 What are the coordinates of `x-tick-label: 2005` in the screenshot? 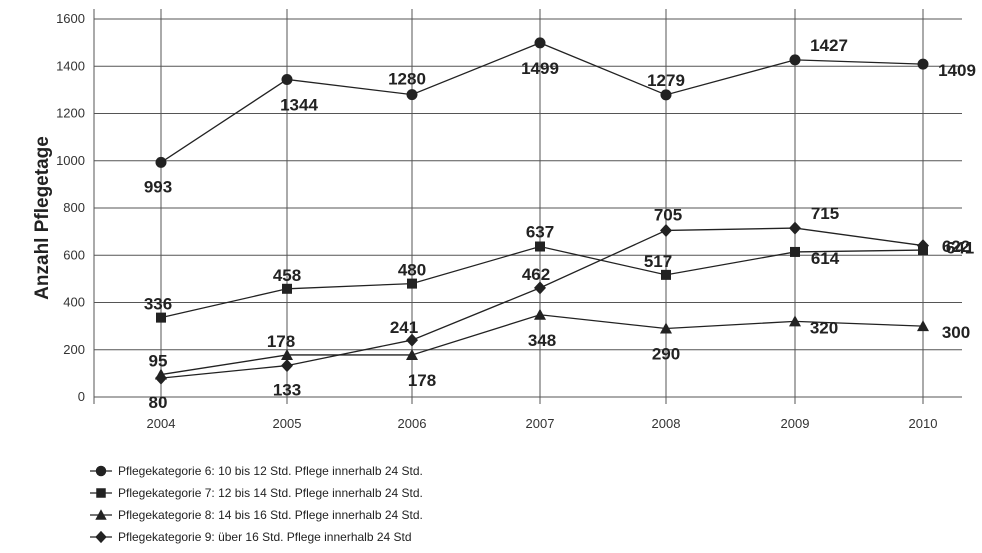 It's located at (287, 423).